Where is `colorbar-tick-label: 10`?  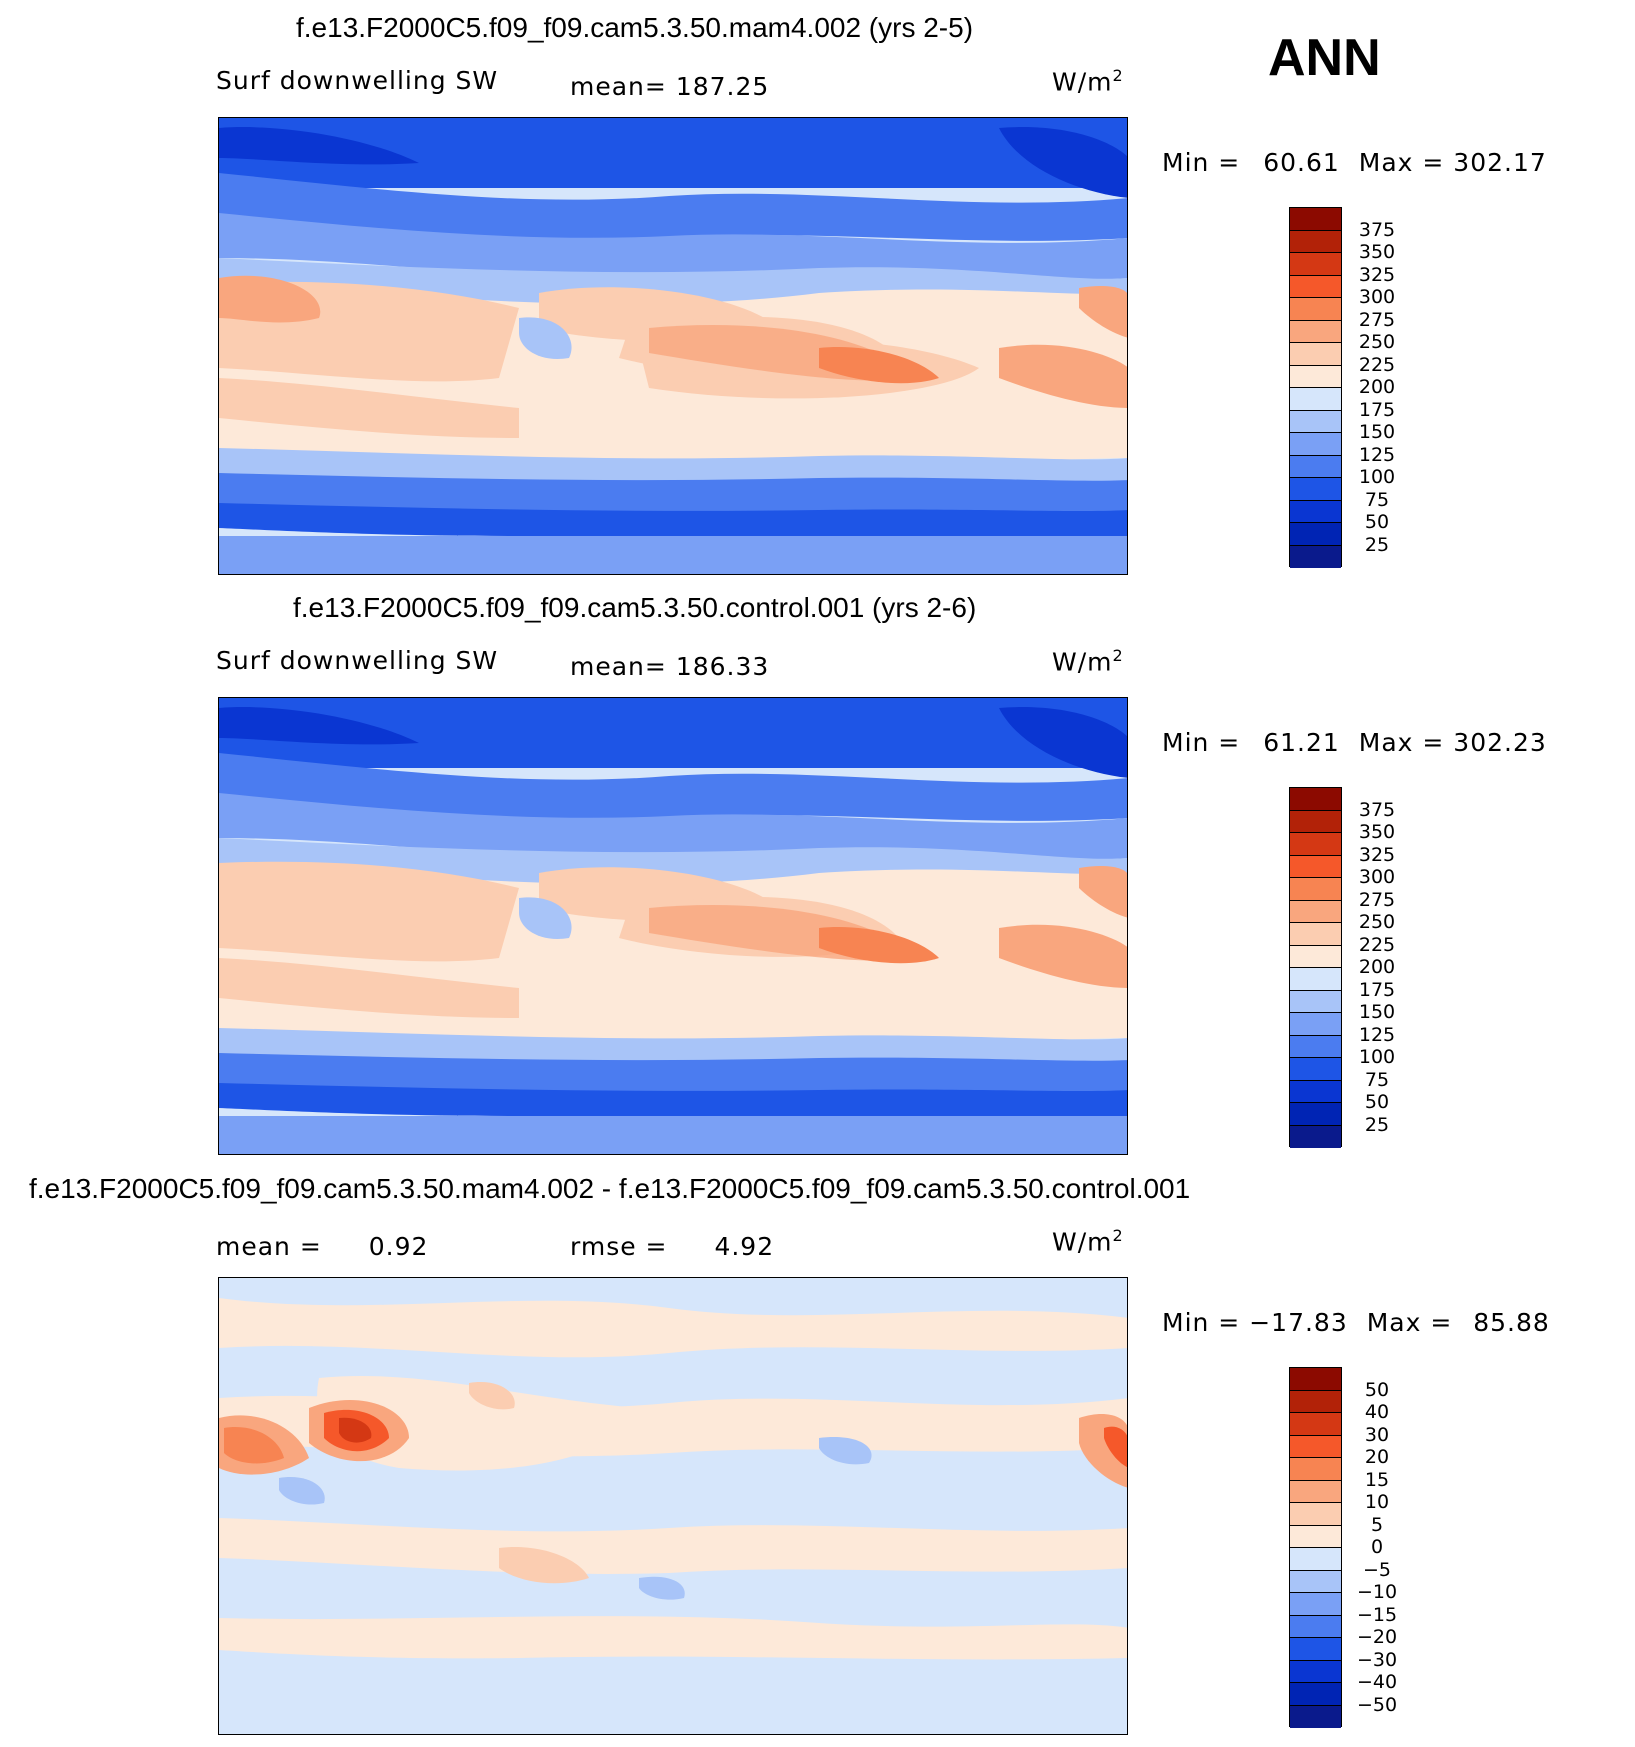 colorbar-tick-label: 10 is located at coordinates (1377, 1502).